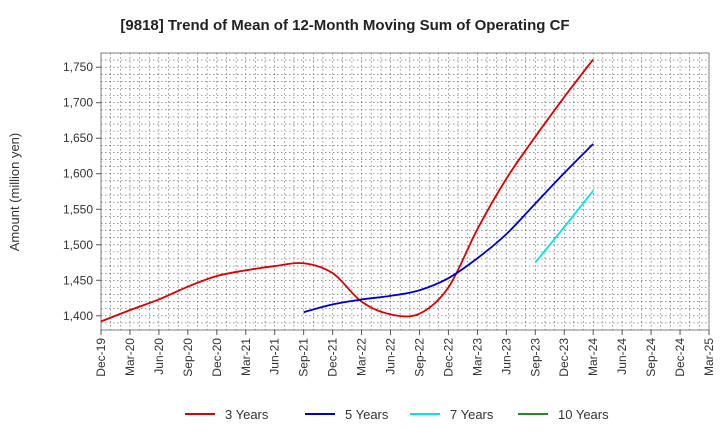 The height and width of the screenshot is (440, 720). Describe the element at coordinates (78, 67) in the screenshot. I see `y-tick-label: 1,750` at that location.